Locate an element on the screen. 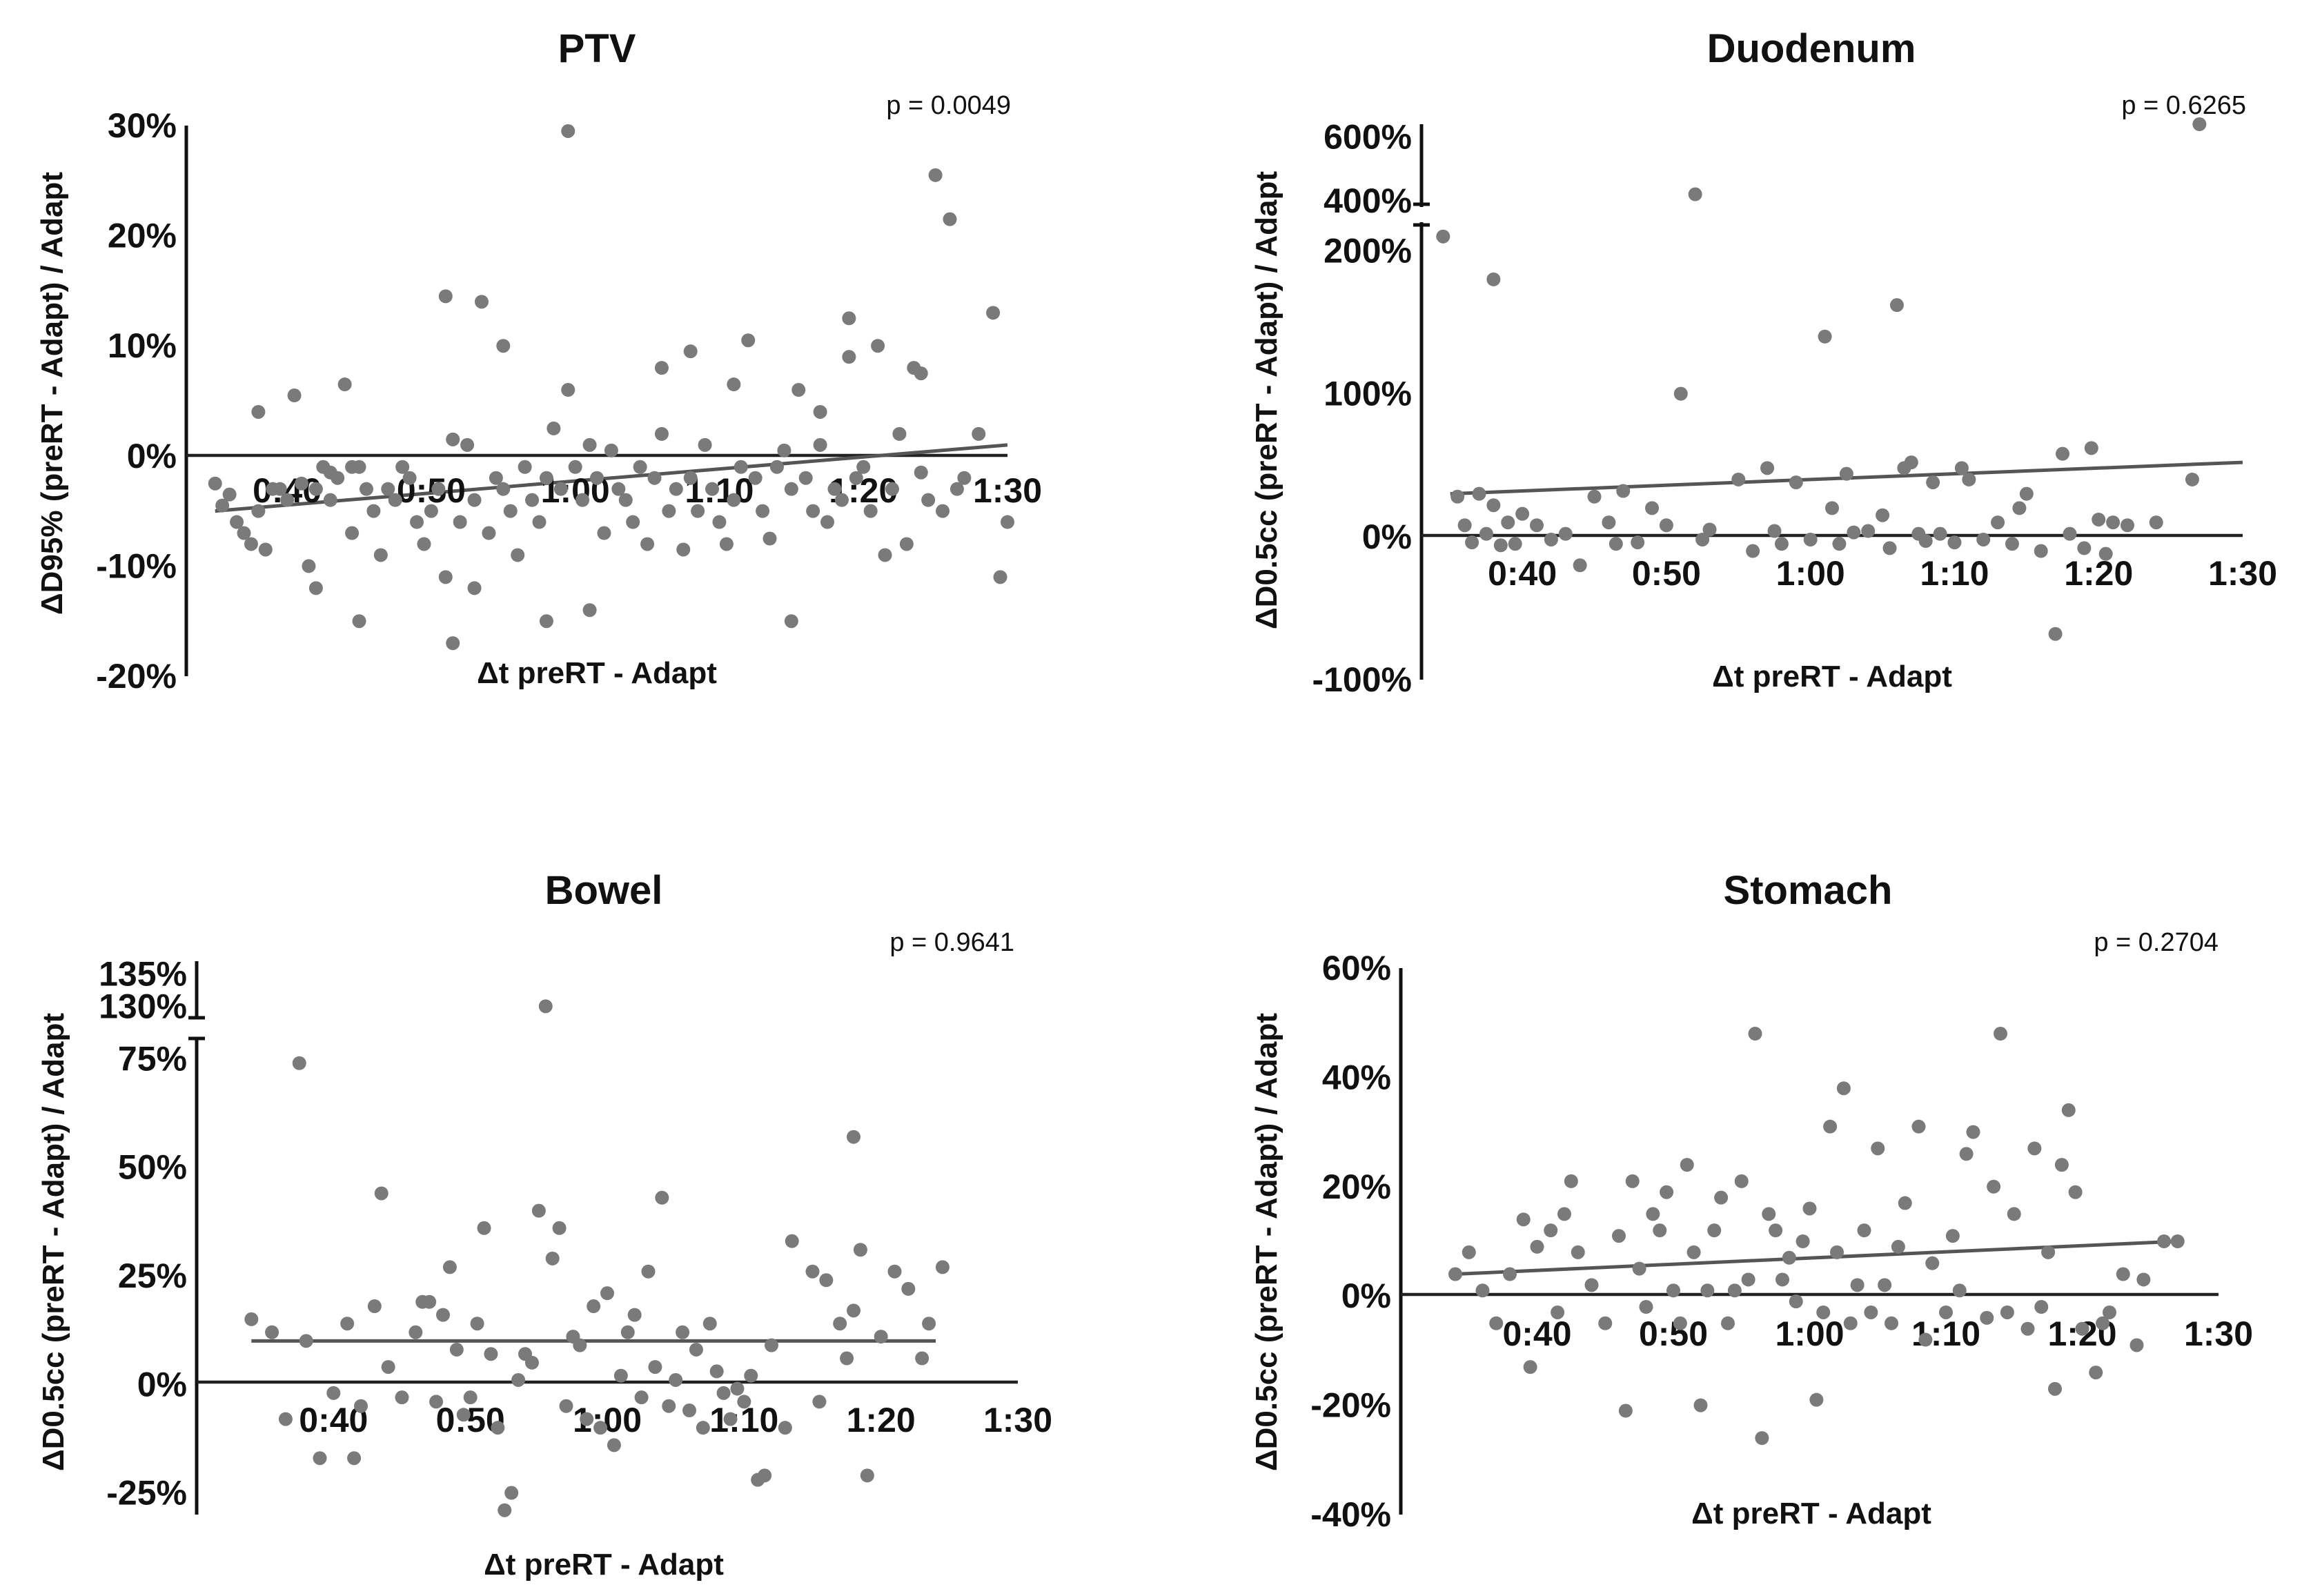 The image size is (2302, 1596). duodenum-p-value: p = 0.6265 is located at coordinates (2183, 105).